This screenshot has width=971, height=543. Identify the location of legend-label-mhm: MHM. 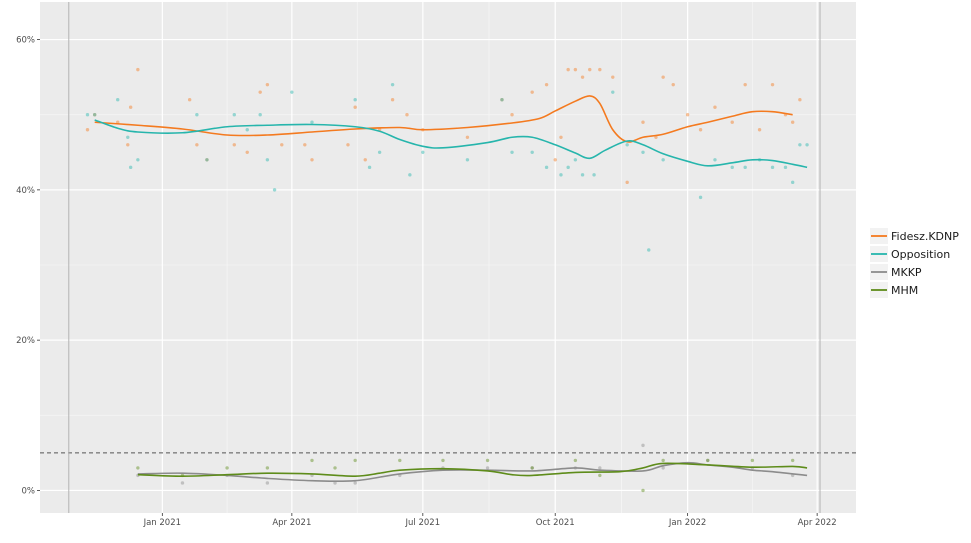
(904, 290).